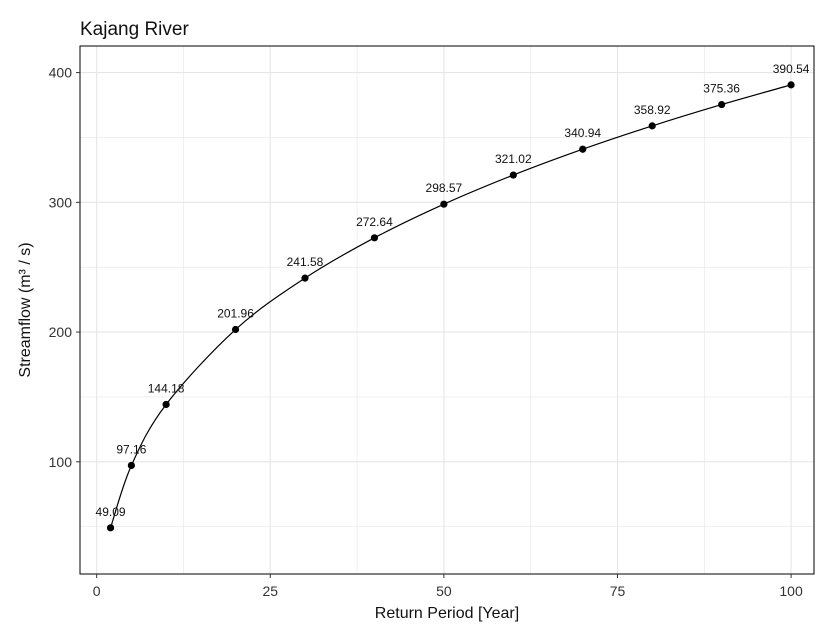 This screenshot has height=626, width=819. Describe the element at coordinates (134, 29) in the screenshot. I see `chart-title: Kajang River` at that location.